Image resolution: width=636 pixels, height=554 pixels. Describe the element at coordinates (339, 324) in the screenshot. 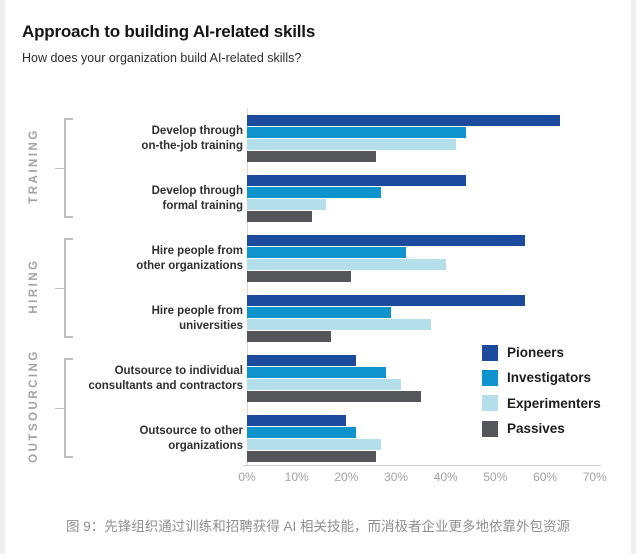

I see `bar-experimenters-cat3` at that location.